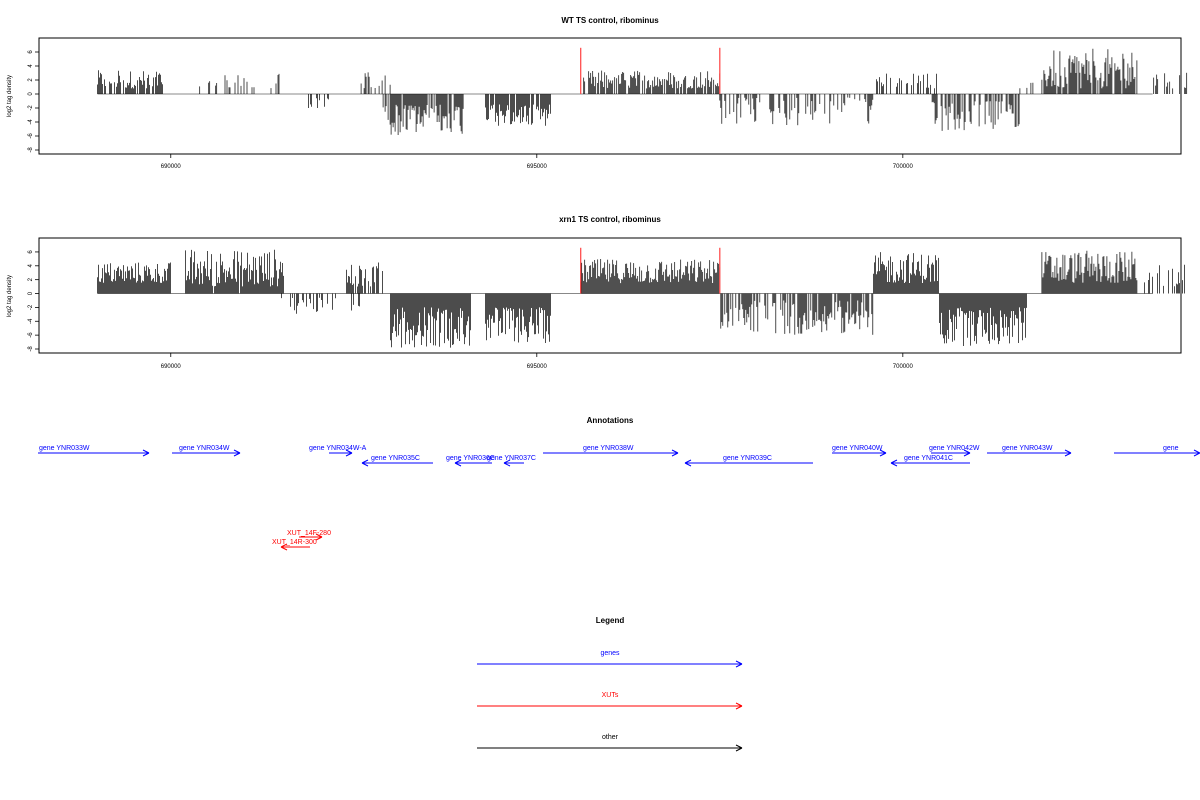  What do you see at coordinates (954, 448) in the screenshot?
I see `gene-label: gene YNR042W` at bounding box center [954, 448].